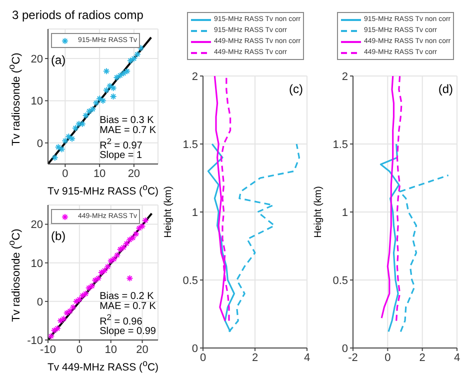 This screenshot has height=378, width=471. Describe the element at coordinates (103, 365) in the screenshot. I see `x-axis-title: Tv 449-MHz RASS ($^{o}$C)` at that location.